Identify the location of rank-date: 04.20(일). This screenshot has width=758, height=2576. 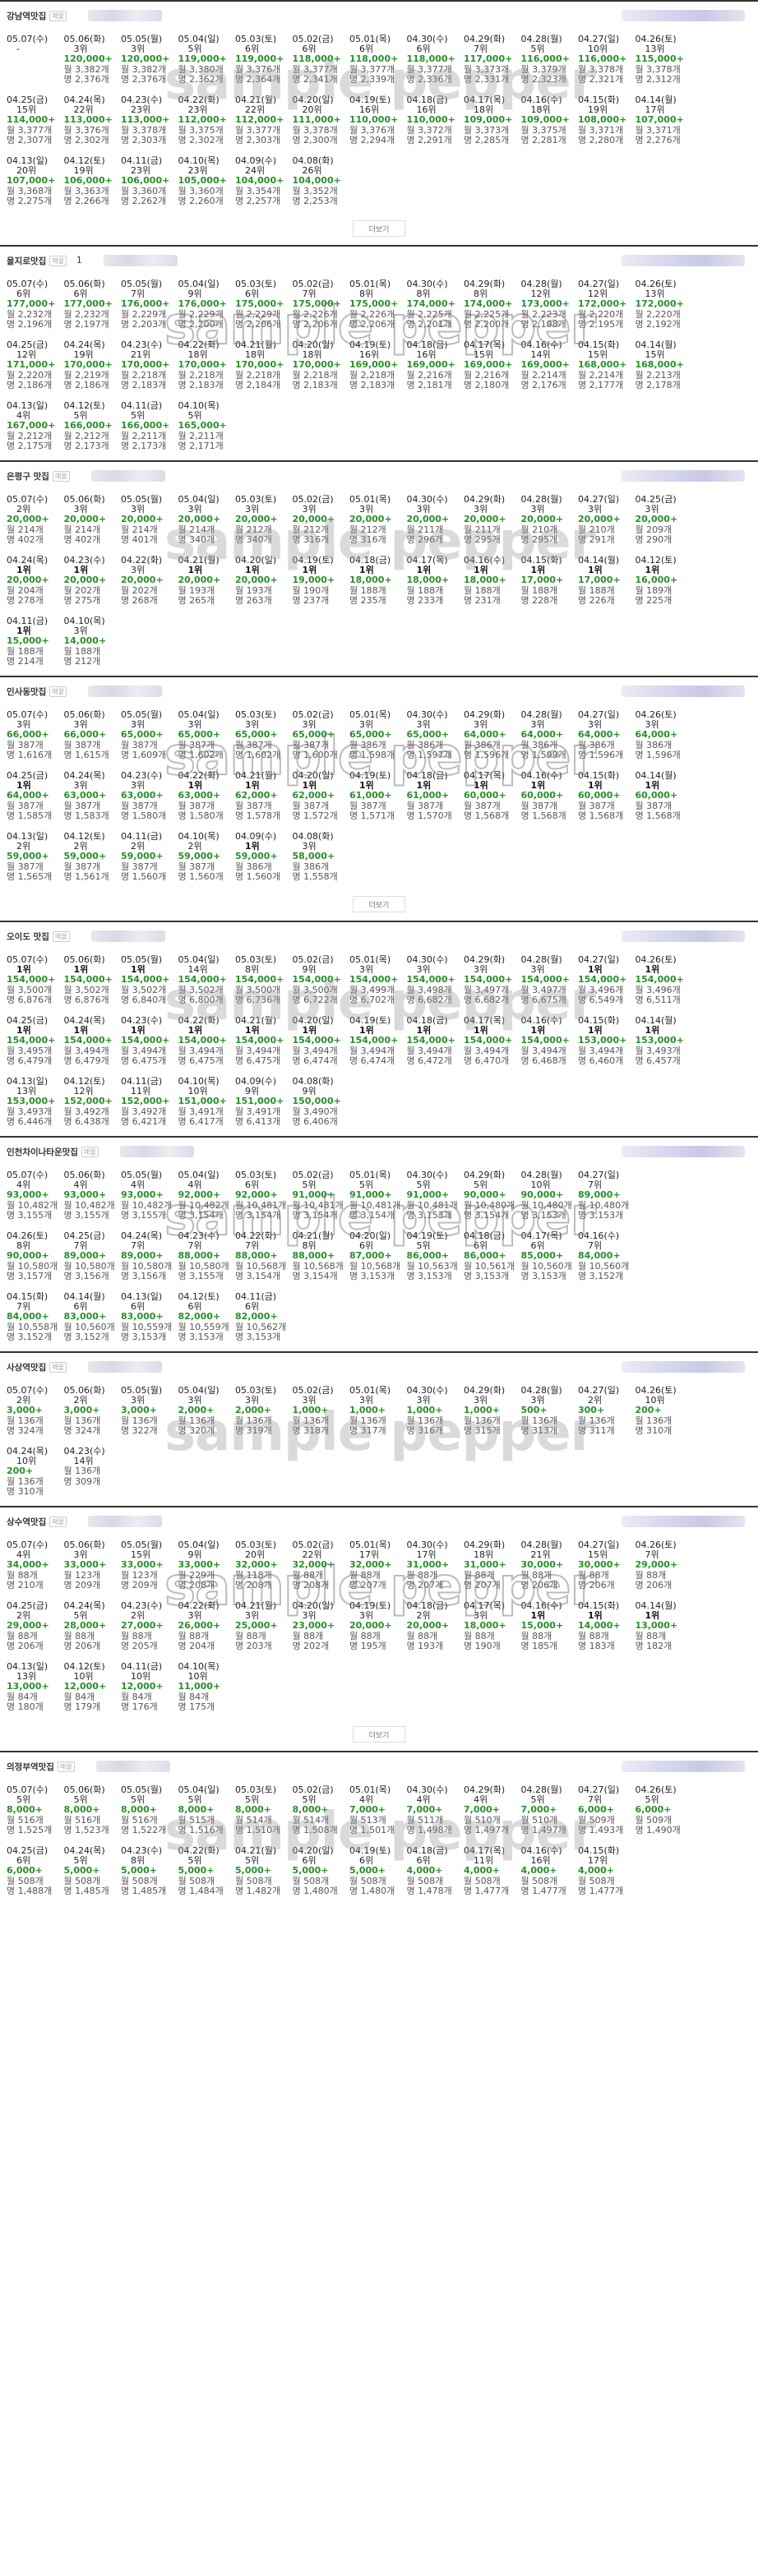
(313, 344).